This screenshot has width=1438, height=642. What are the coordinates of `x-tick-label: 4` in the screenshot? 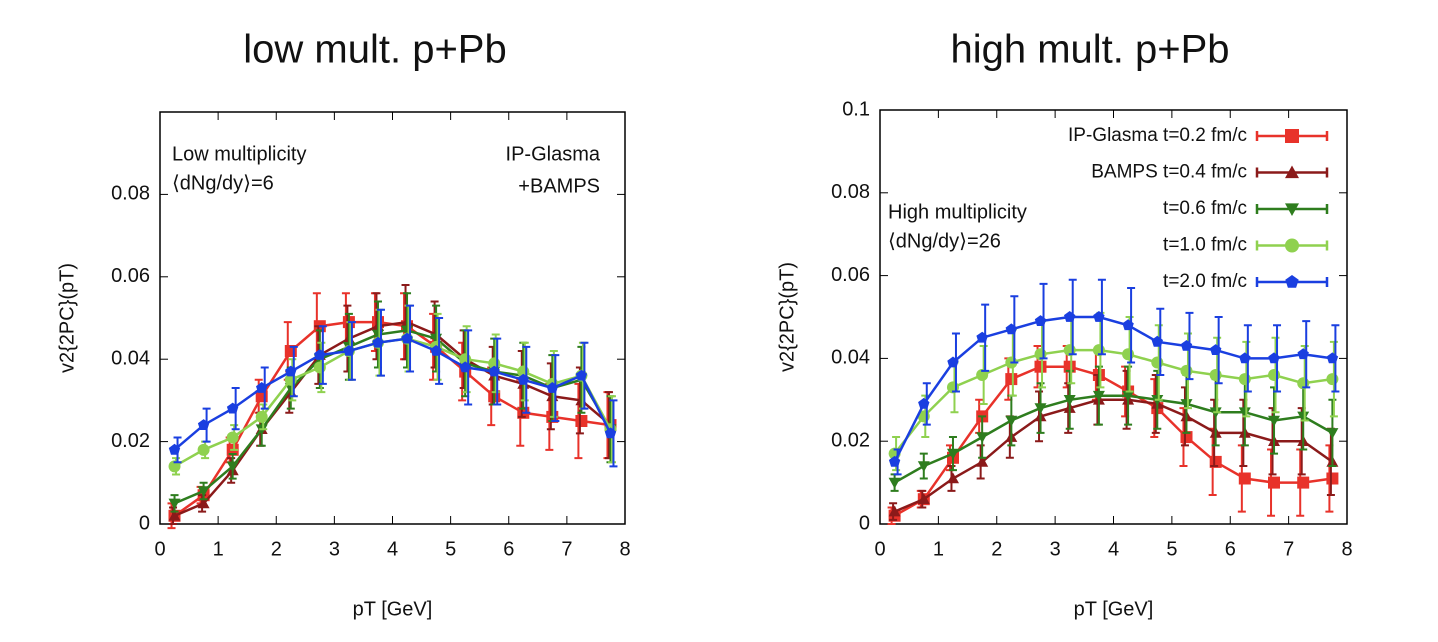 It's located at (392, 549).